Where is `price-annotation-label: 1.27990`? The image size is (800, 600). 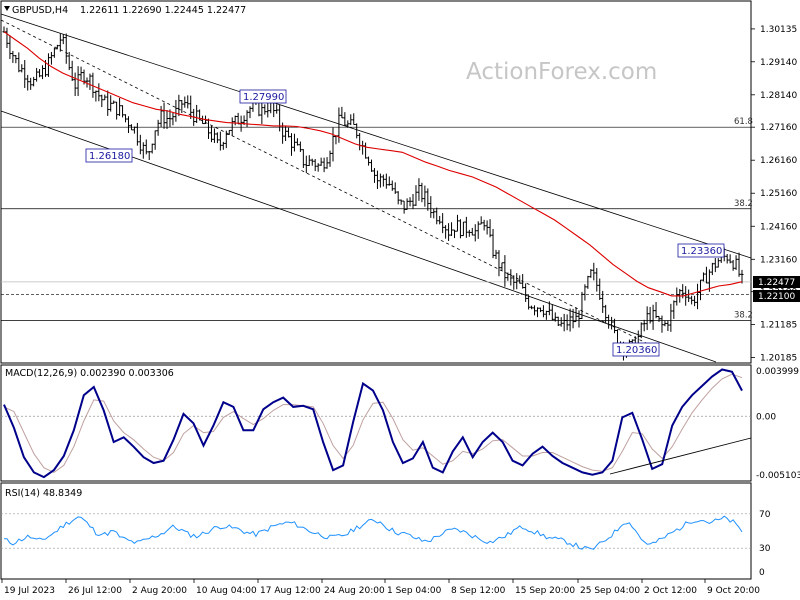
price-annotation-label: 1.27990 is located at coordinates (263, 97).